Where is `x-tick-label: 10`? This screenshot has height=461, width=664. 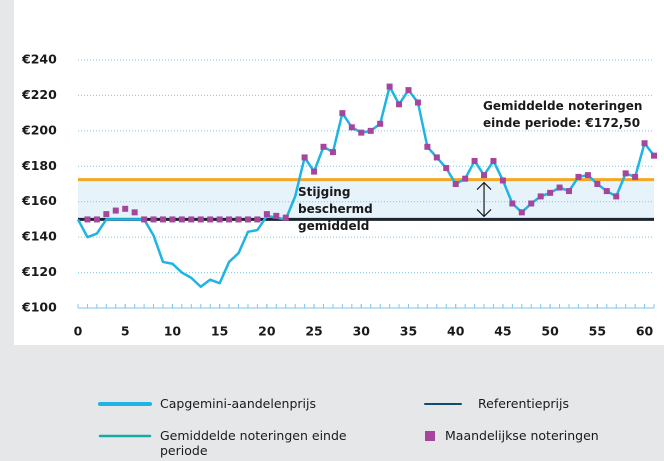 x-tick-label: 10 is located at coordinates (173, 331).